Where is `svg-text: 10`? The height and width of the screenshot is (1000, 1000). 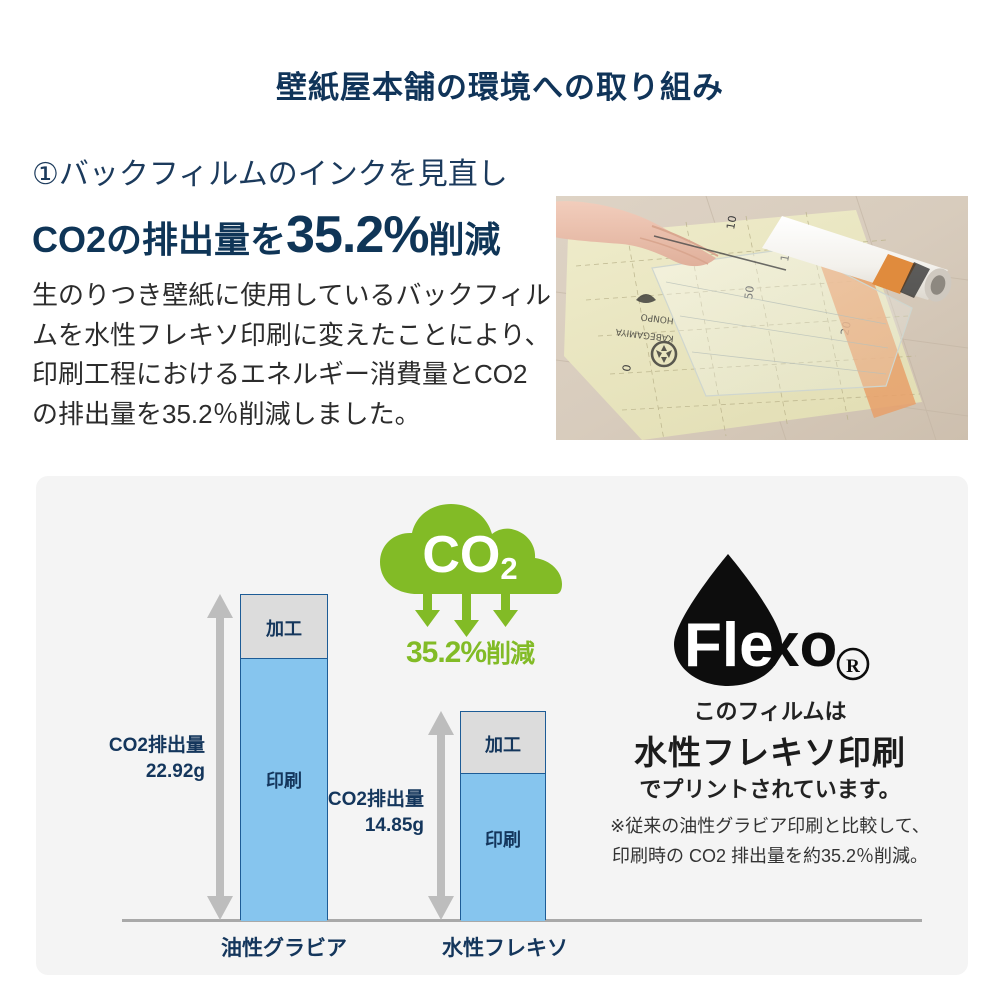 svg-text: 10 is located at coordinates (731, 222).